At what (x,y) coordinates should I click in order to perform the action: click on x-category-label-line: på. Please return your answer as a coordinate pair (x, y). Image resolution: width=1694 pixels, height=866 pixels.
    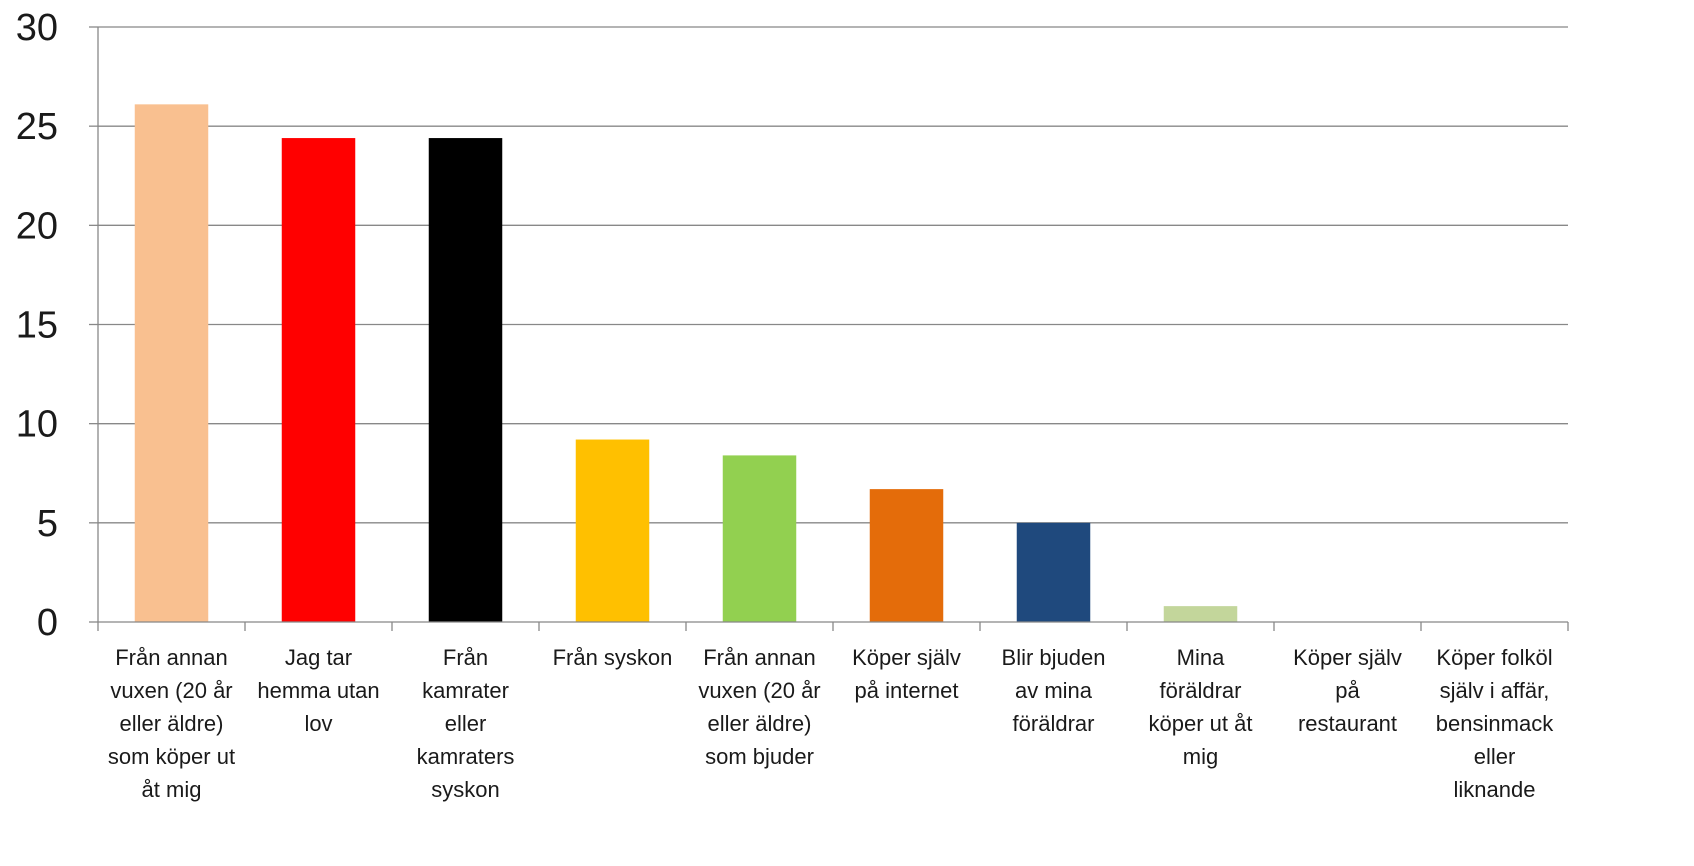
    Looking at the image, I should click on (1347, 690).